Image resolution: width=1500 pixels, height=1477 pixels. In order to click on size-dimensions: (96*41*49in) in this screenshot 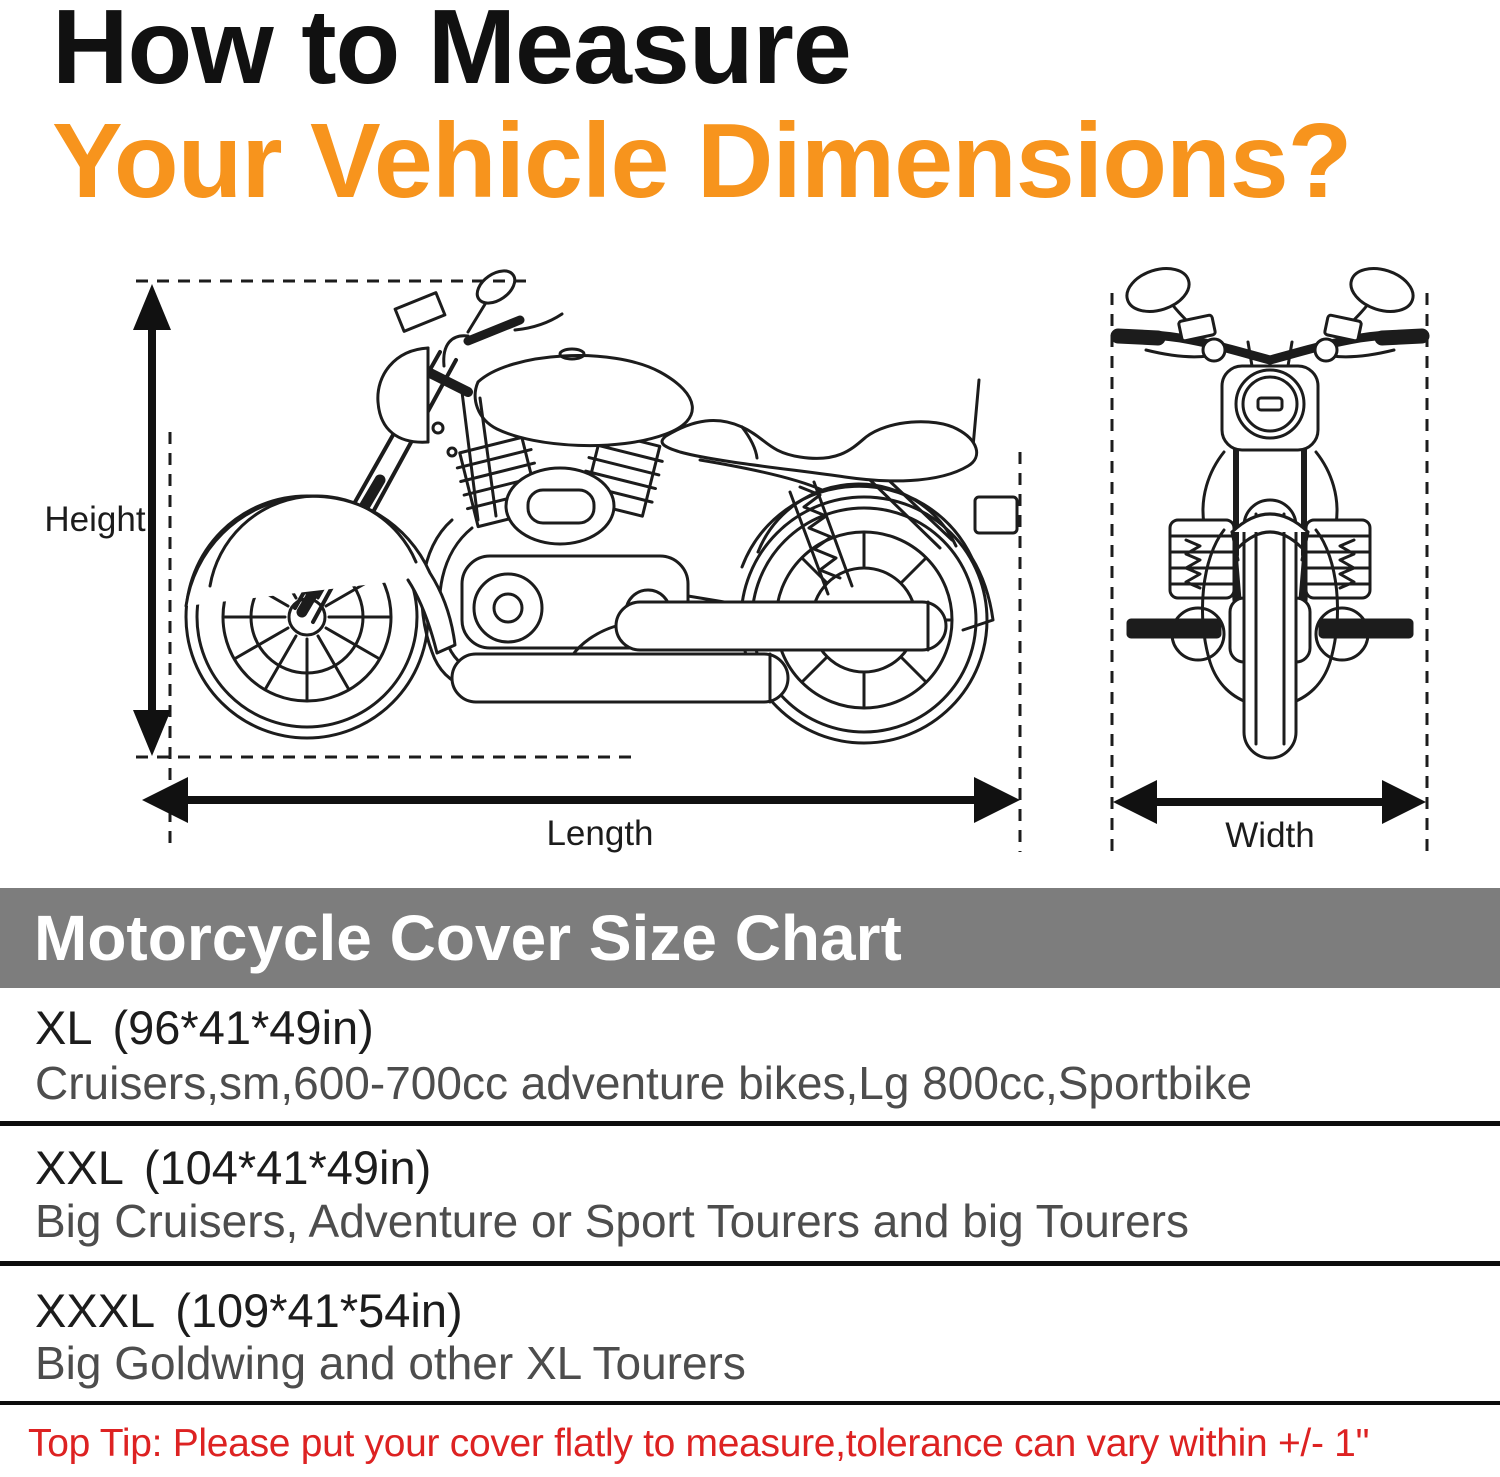, I will do `click(243, 1027)`.